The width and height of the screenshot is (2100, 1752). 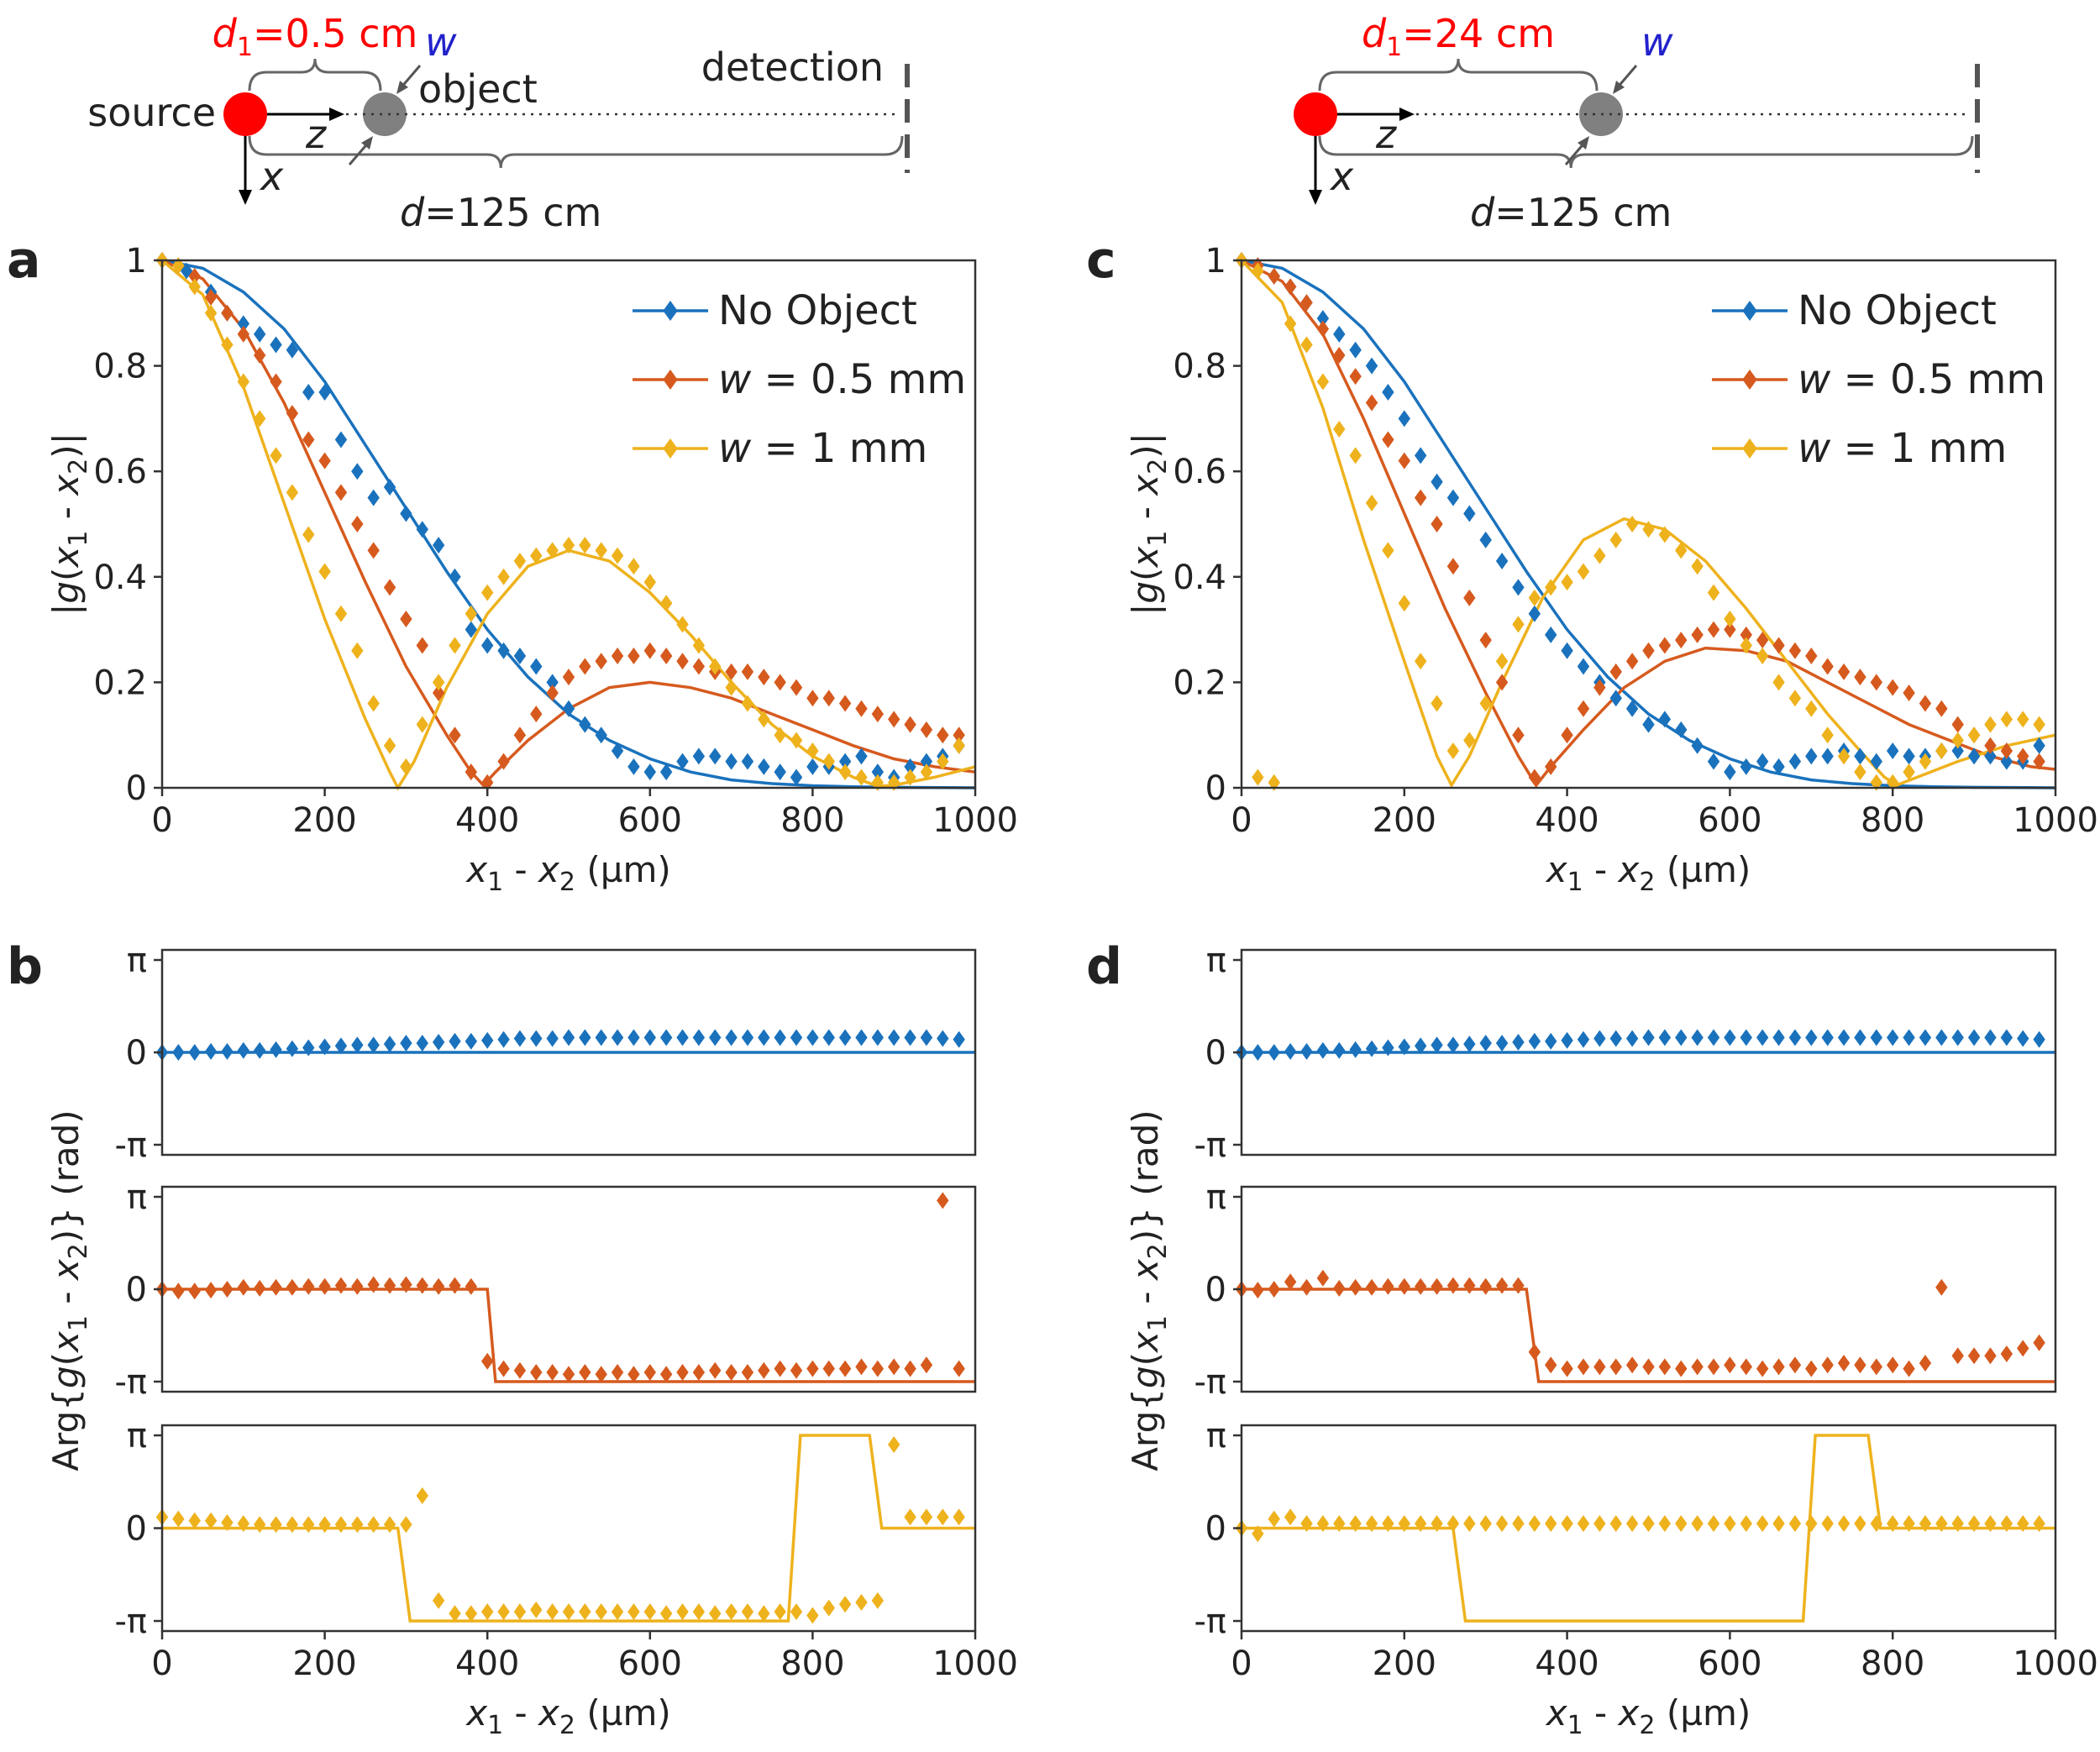 What do you see at coordinates (69, 524) in the screenshot?
I see `y-axis-label: |g(x1 - x2)|` at bounding box center [69, 524].